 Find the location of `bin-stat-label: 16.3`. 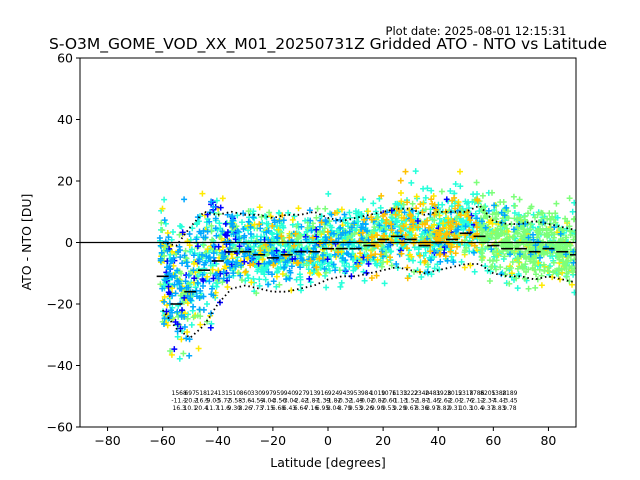

bin-stat-label: 16.3 is located at coordinates (180, 408).